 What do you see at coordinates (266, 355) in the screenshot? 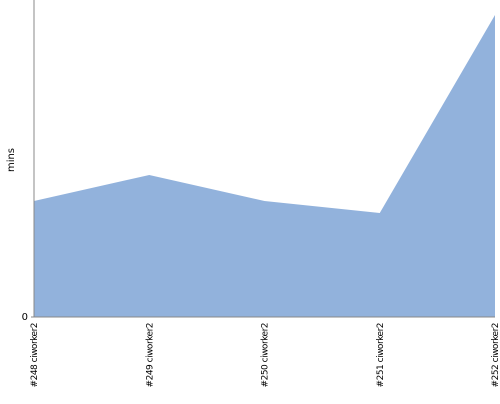
I see `x-tick-label: #250 ciworker2` at bounding box center [266, 355].